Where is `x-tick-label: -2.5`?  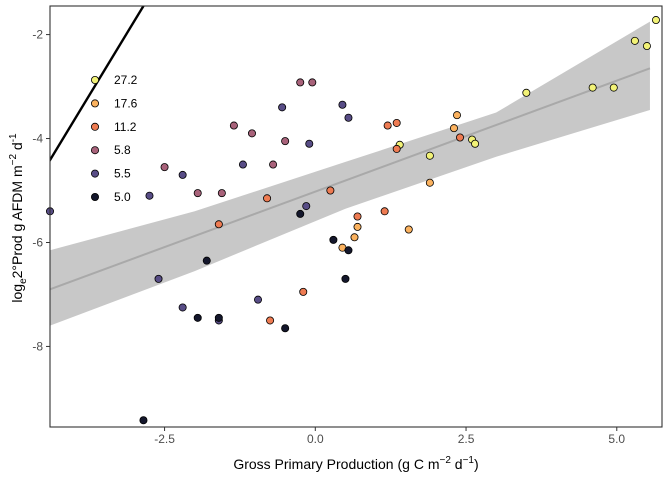 x-tick-label: -2.5 is located at coordinates (164, 439).